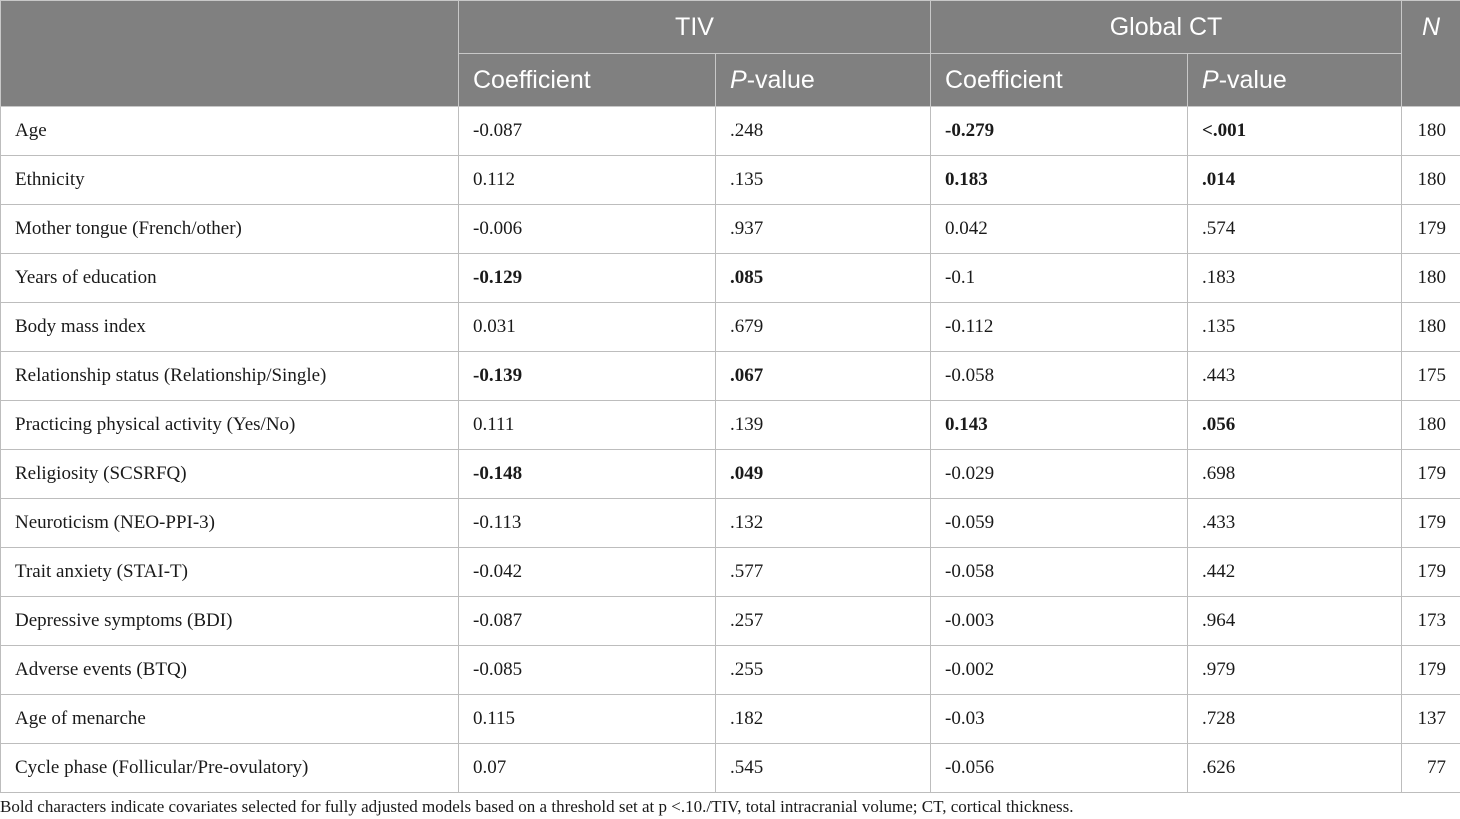 This screenshot has height=819, width=1460. Describe the element at coordinates (587, 523) in the screenshot. I see `tiv-coefficient: -0.113` at that location.